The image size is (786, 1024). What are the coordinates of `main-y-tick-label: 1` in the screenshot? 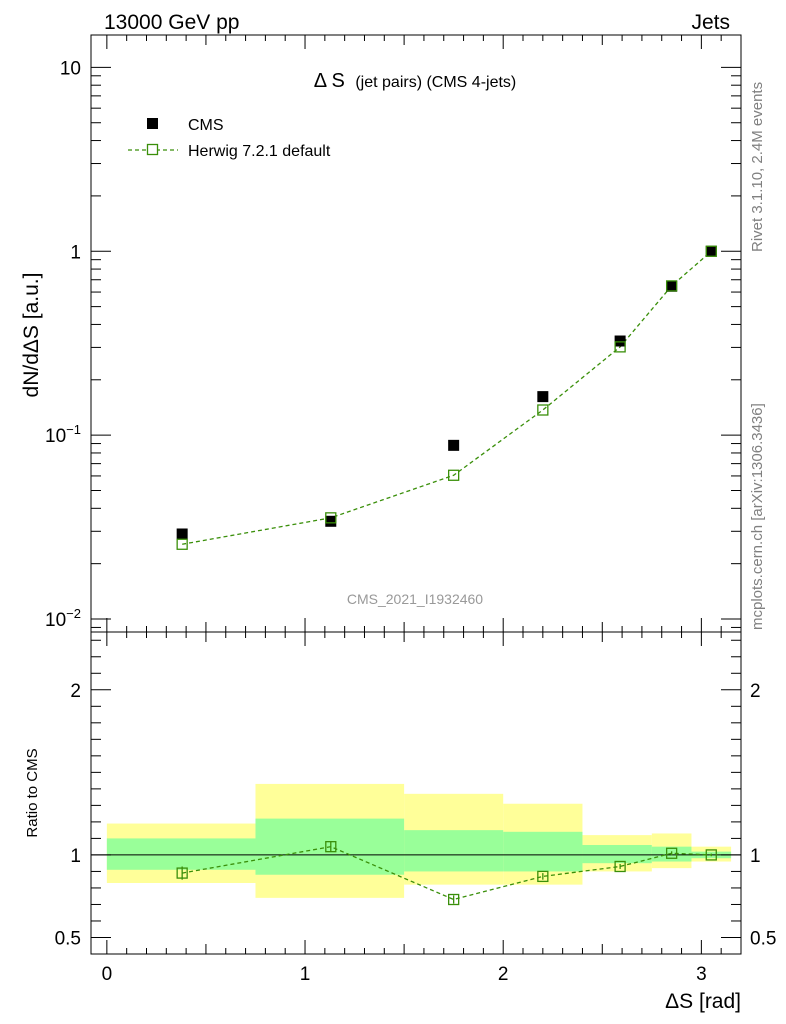 It's located at (75, 252).